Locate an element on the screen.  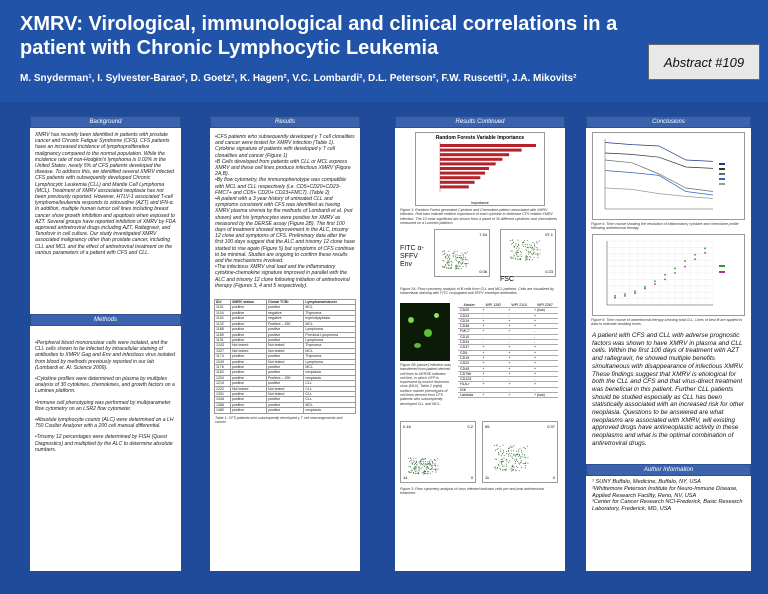
figure-2a-plot-right: 97.1 0.23 is located at coordinates (528, 253).